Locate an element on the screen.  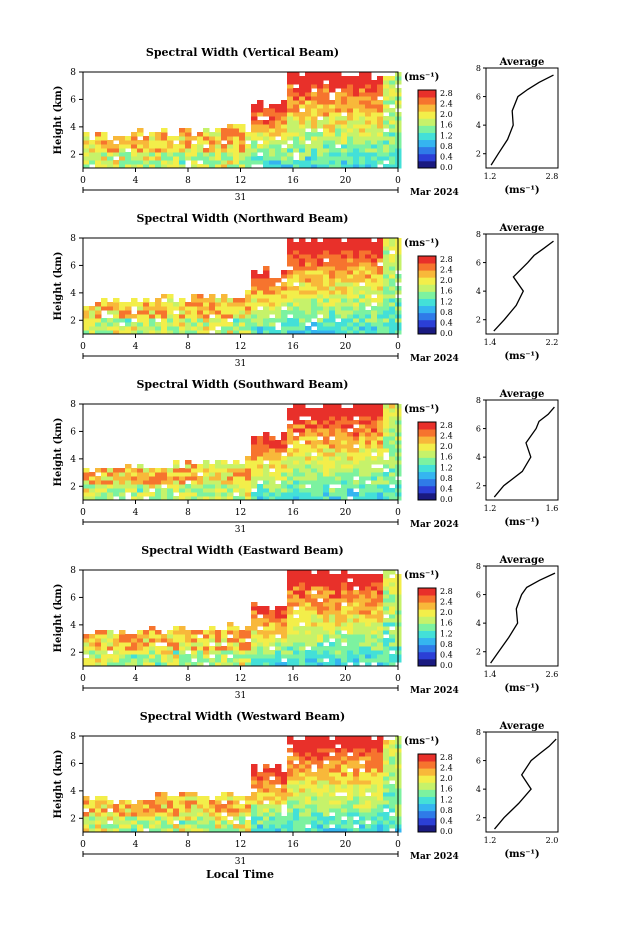
colorbar-tick-label: 2.8 is located at coordinates (446, 259).